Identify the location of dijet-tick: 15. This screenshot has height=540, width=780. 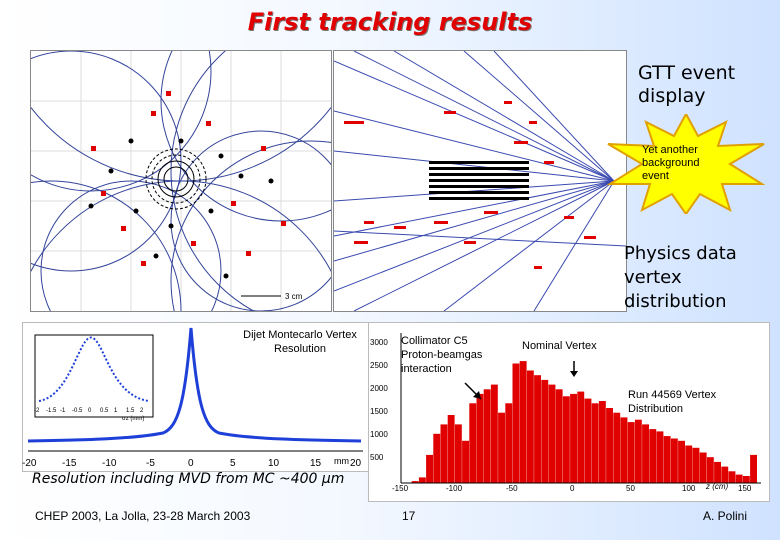
(316, 463).